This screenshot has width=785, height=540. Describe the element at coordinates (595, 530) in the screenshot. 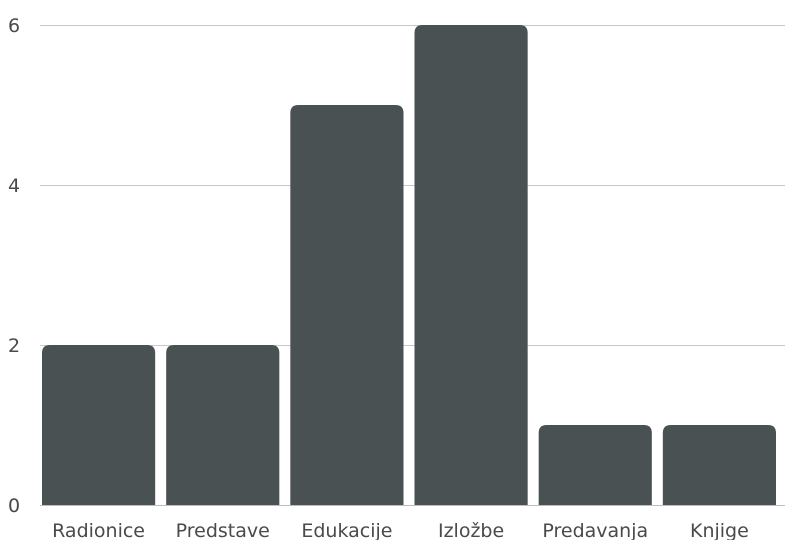

I see `x-tick-label: Predavanja` at that location.